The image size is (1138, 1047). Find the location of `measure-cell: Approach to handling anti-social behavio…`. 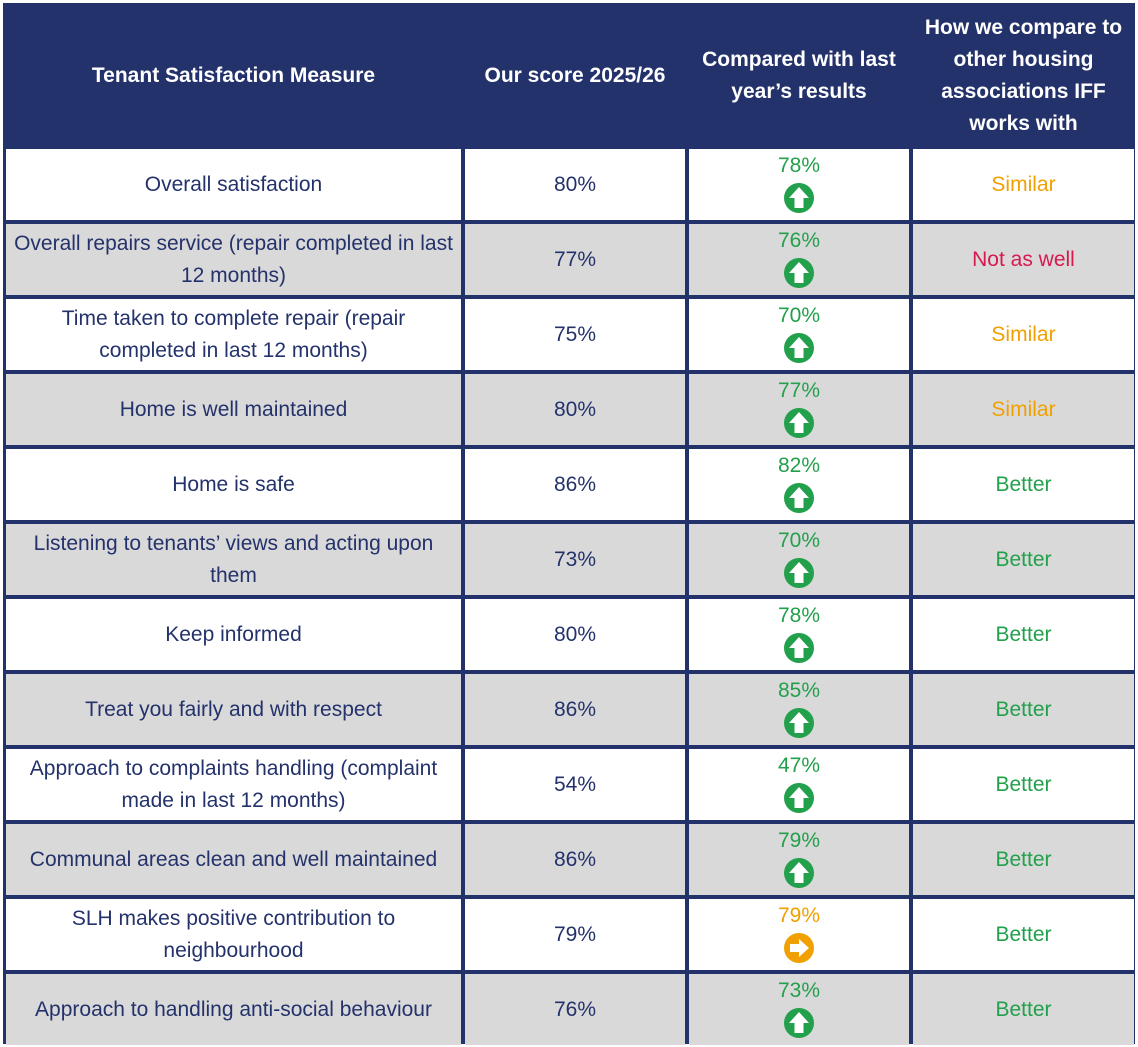

measure-cell: Approach to handling anti-social behavio… is located at coordinates (233, 1009).